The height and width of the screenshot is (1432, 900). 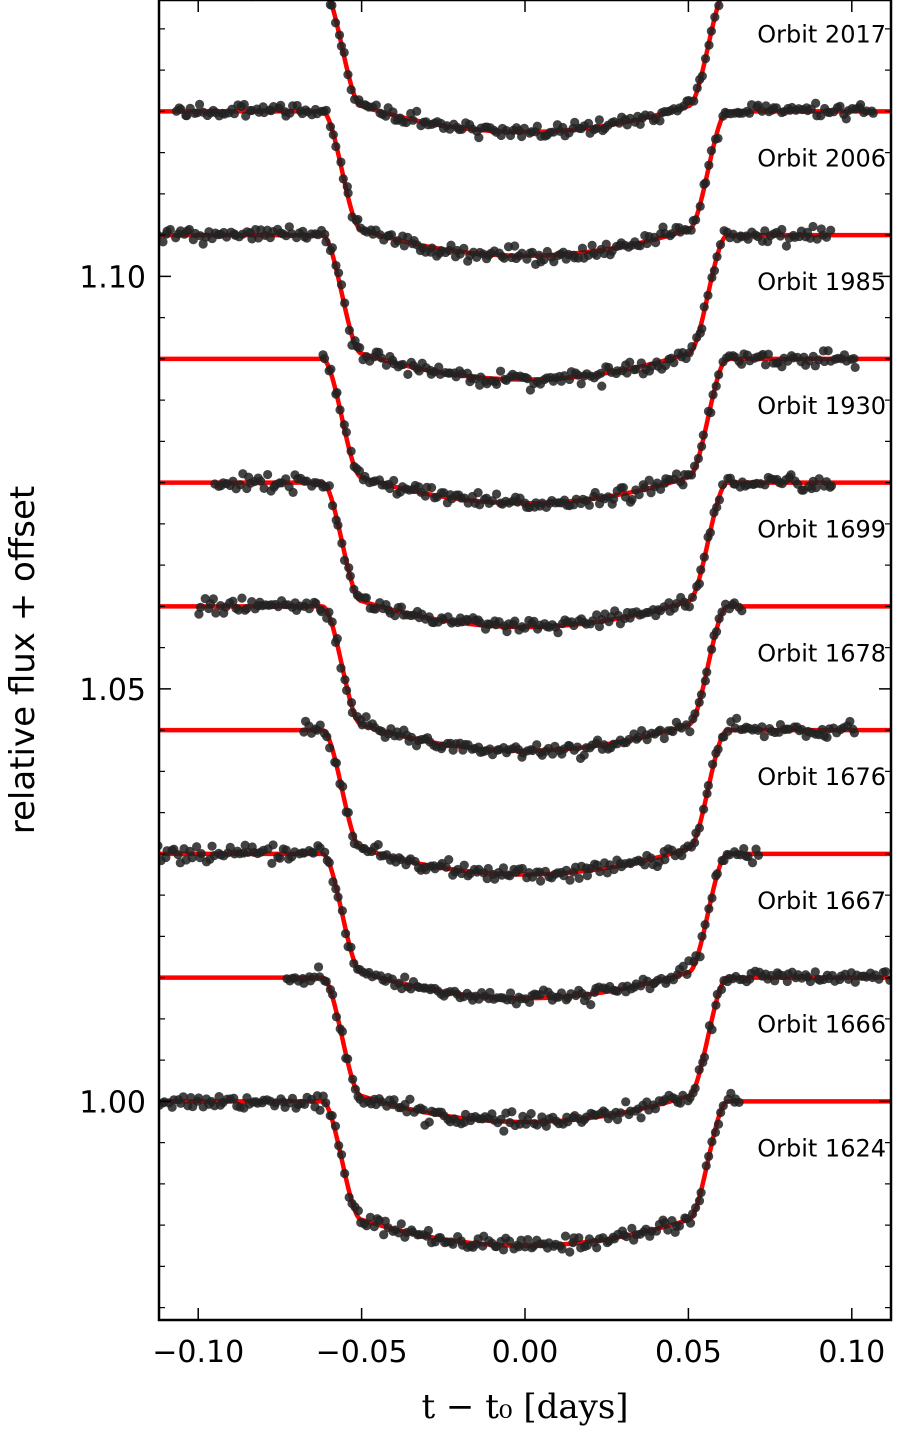 I want to click on series-label: Orbit 1676, so click(x=821, y=777).